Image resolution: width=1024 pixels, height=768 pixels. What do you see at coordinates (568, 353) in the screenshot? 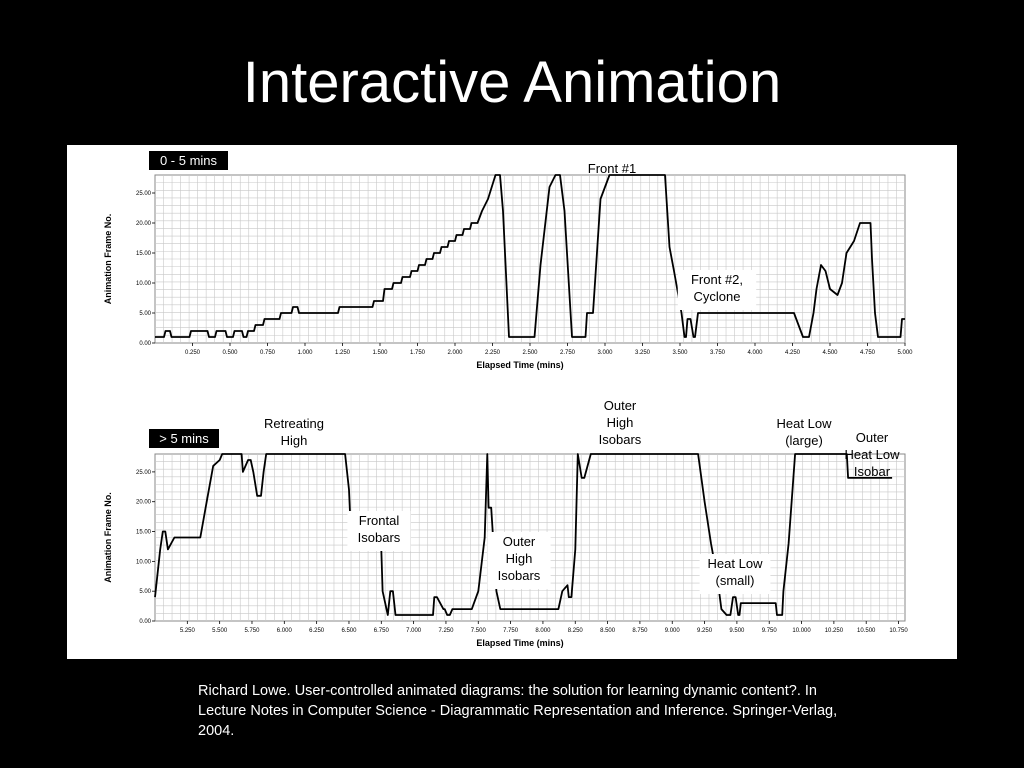
I see `x-tick-label: 2.750` at bounding box center [568, 353].